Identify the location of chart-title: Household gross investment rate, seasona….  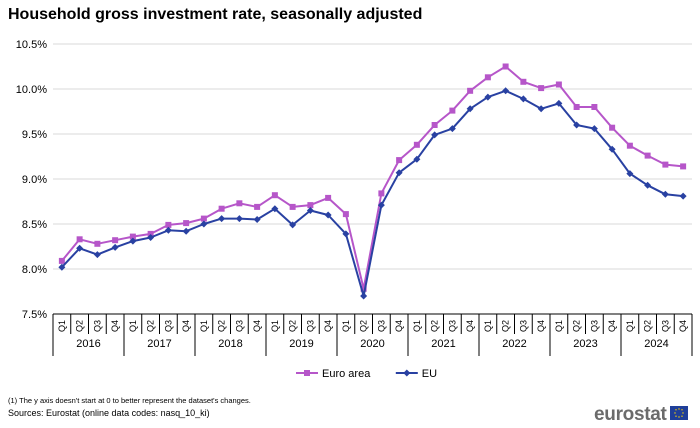
(215, 14).